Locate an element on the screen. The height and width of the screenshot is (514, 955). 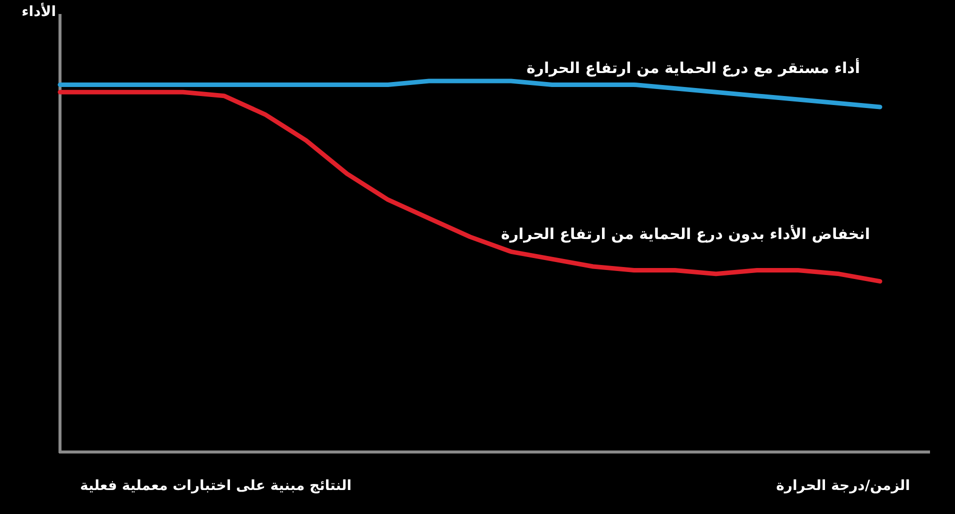
x-axis-title: الزمن/درجة الحرارة is located at coordinates (843, 486).